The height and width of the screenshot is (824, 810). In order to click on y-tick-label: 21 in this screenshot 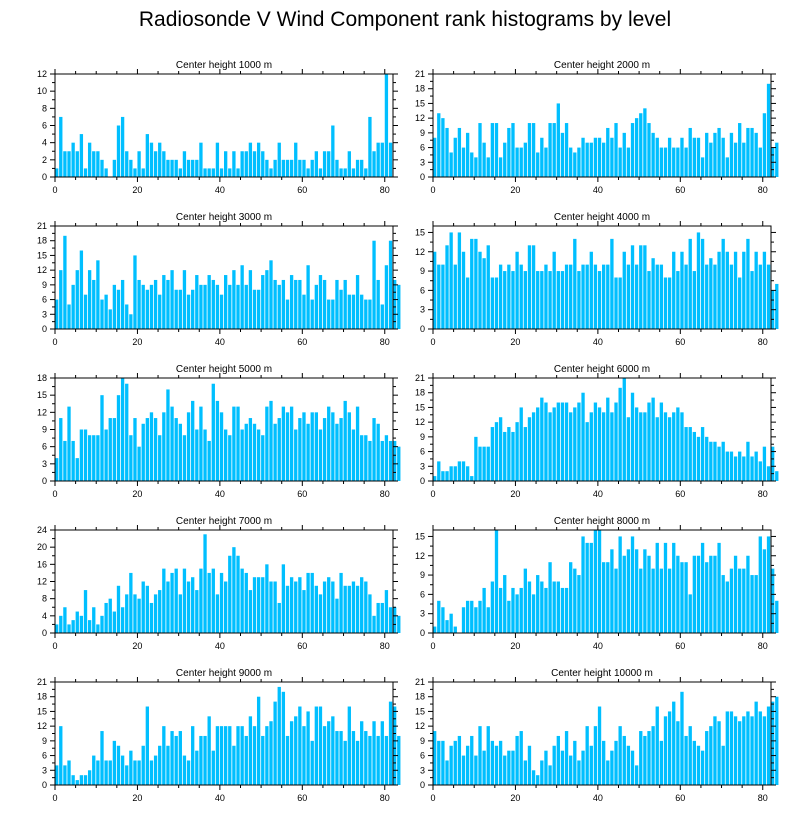, I will do `click(420, 378)`.